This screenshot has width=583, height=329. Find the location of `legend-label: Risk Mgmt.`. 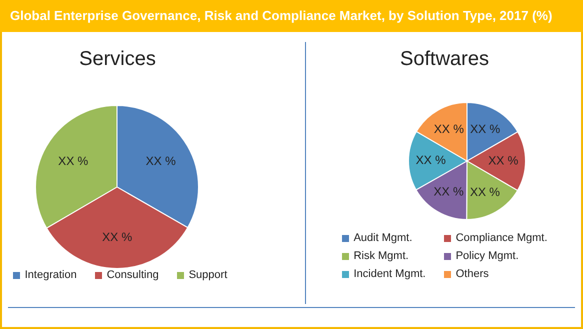

legend-label: Risk Mgmt. is located at coordinates (381, 256).